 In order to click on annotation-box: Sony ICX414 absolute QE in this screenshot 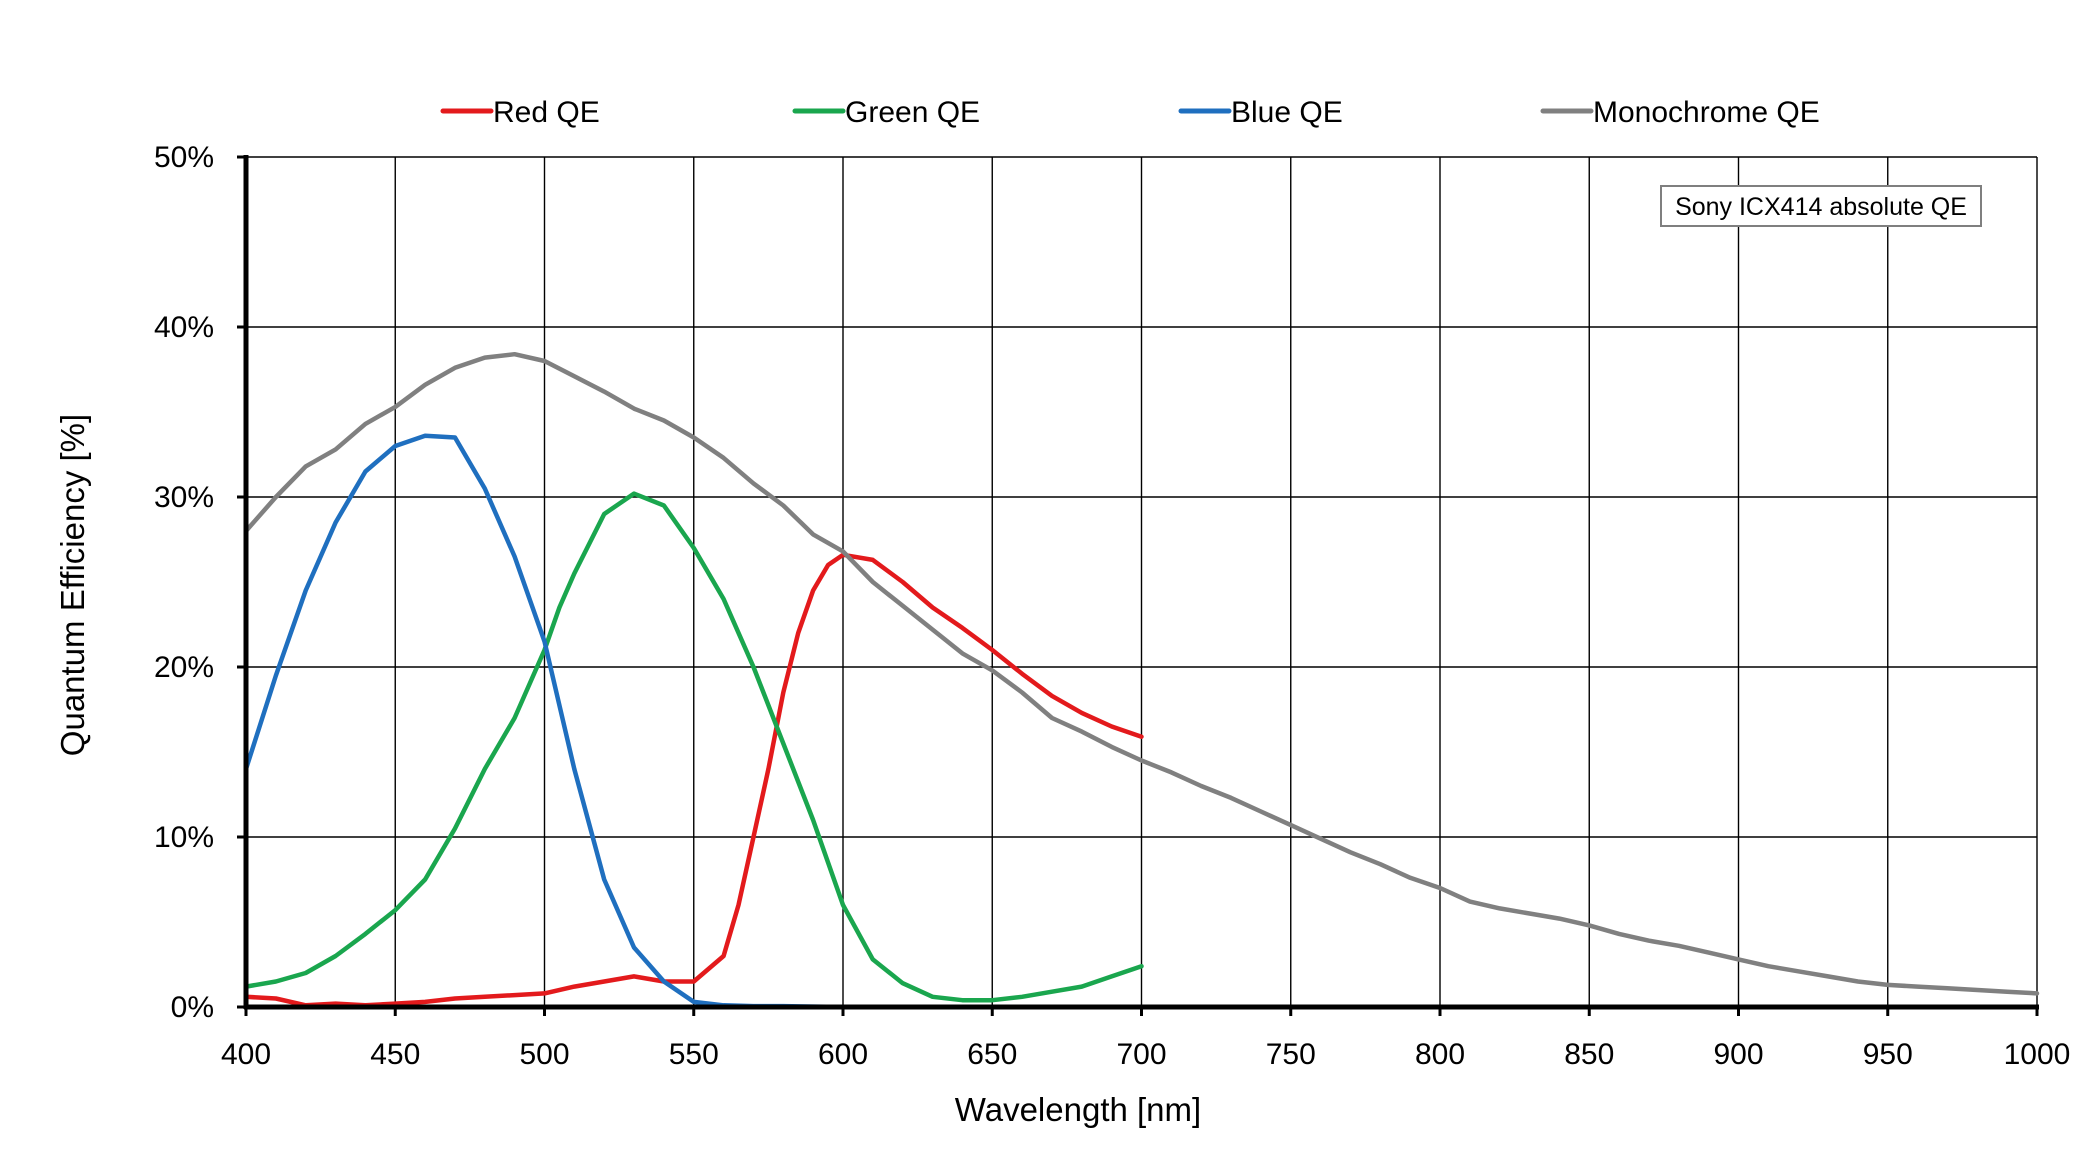, I will do `click(1821, 206)`.